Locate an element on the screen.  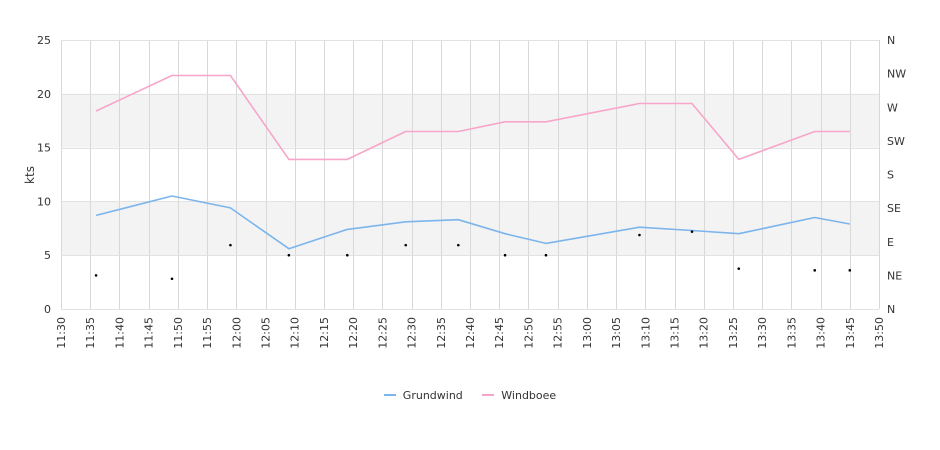
y2-tick-label-3: SE is located at coordinates (894, 208).